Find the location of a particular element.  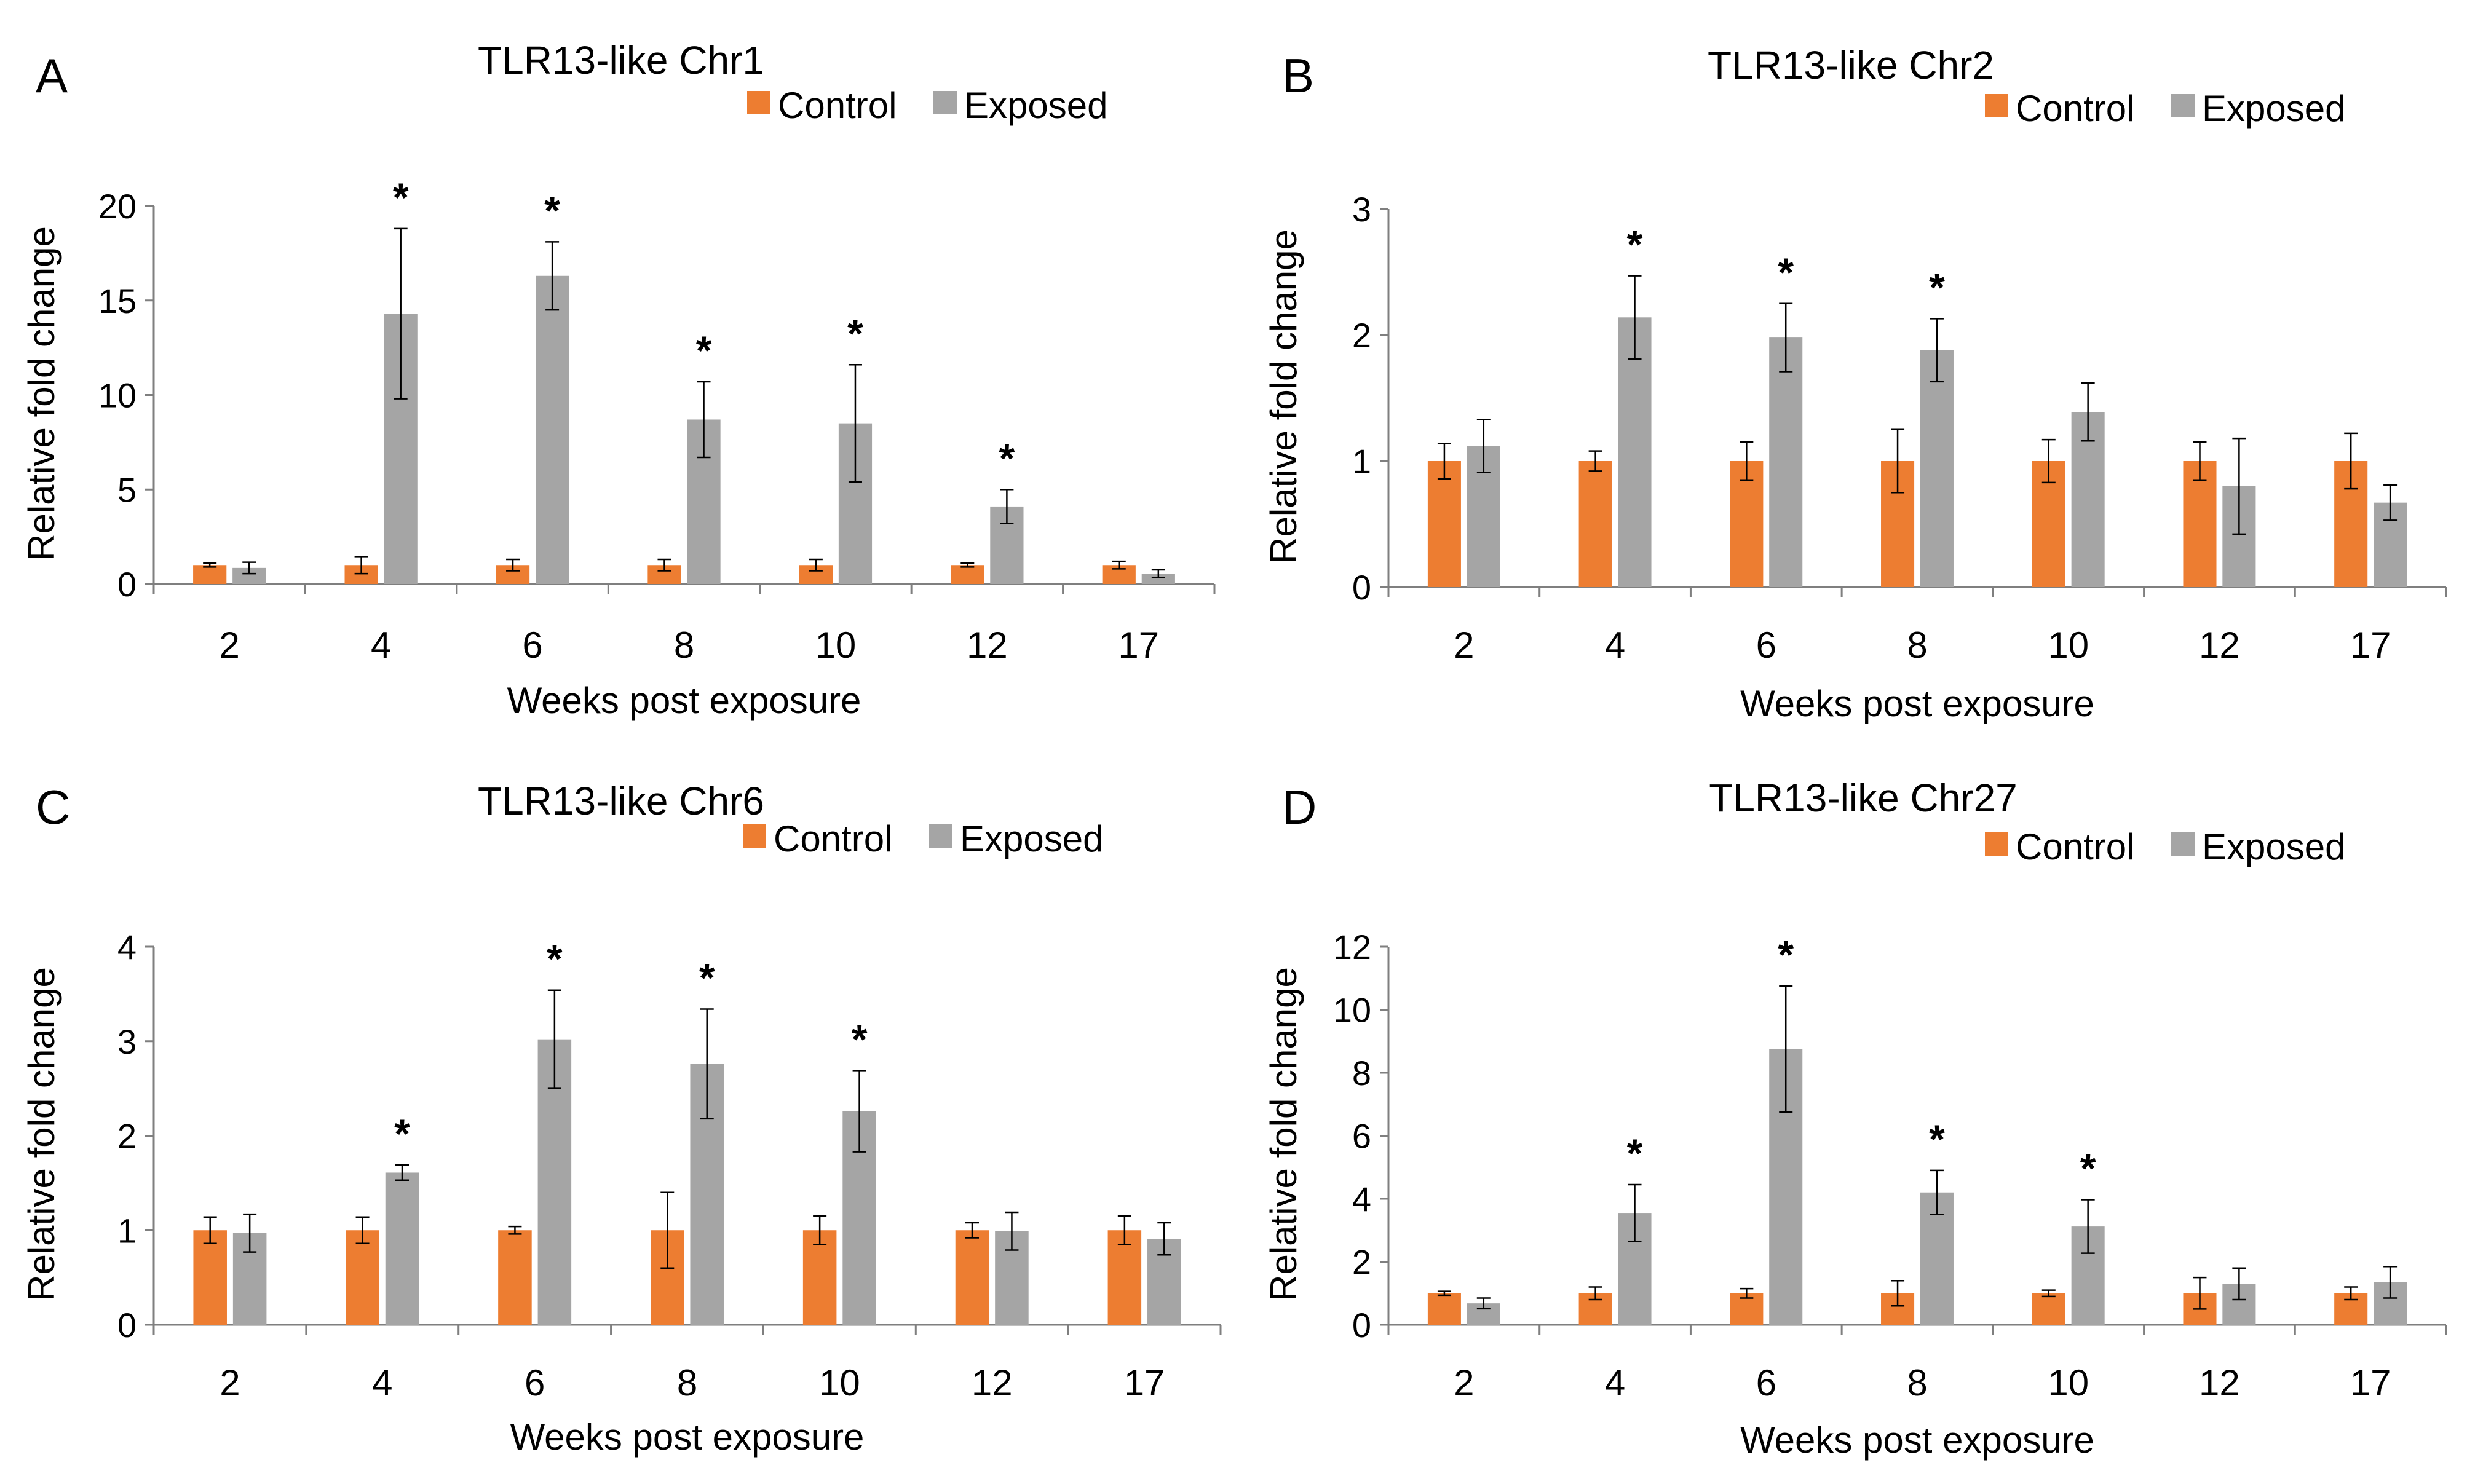

chart-title: TLR13-like Chr6 is located at coordinates (621, 801).